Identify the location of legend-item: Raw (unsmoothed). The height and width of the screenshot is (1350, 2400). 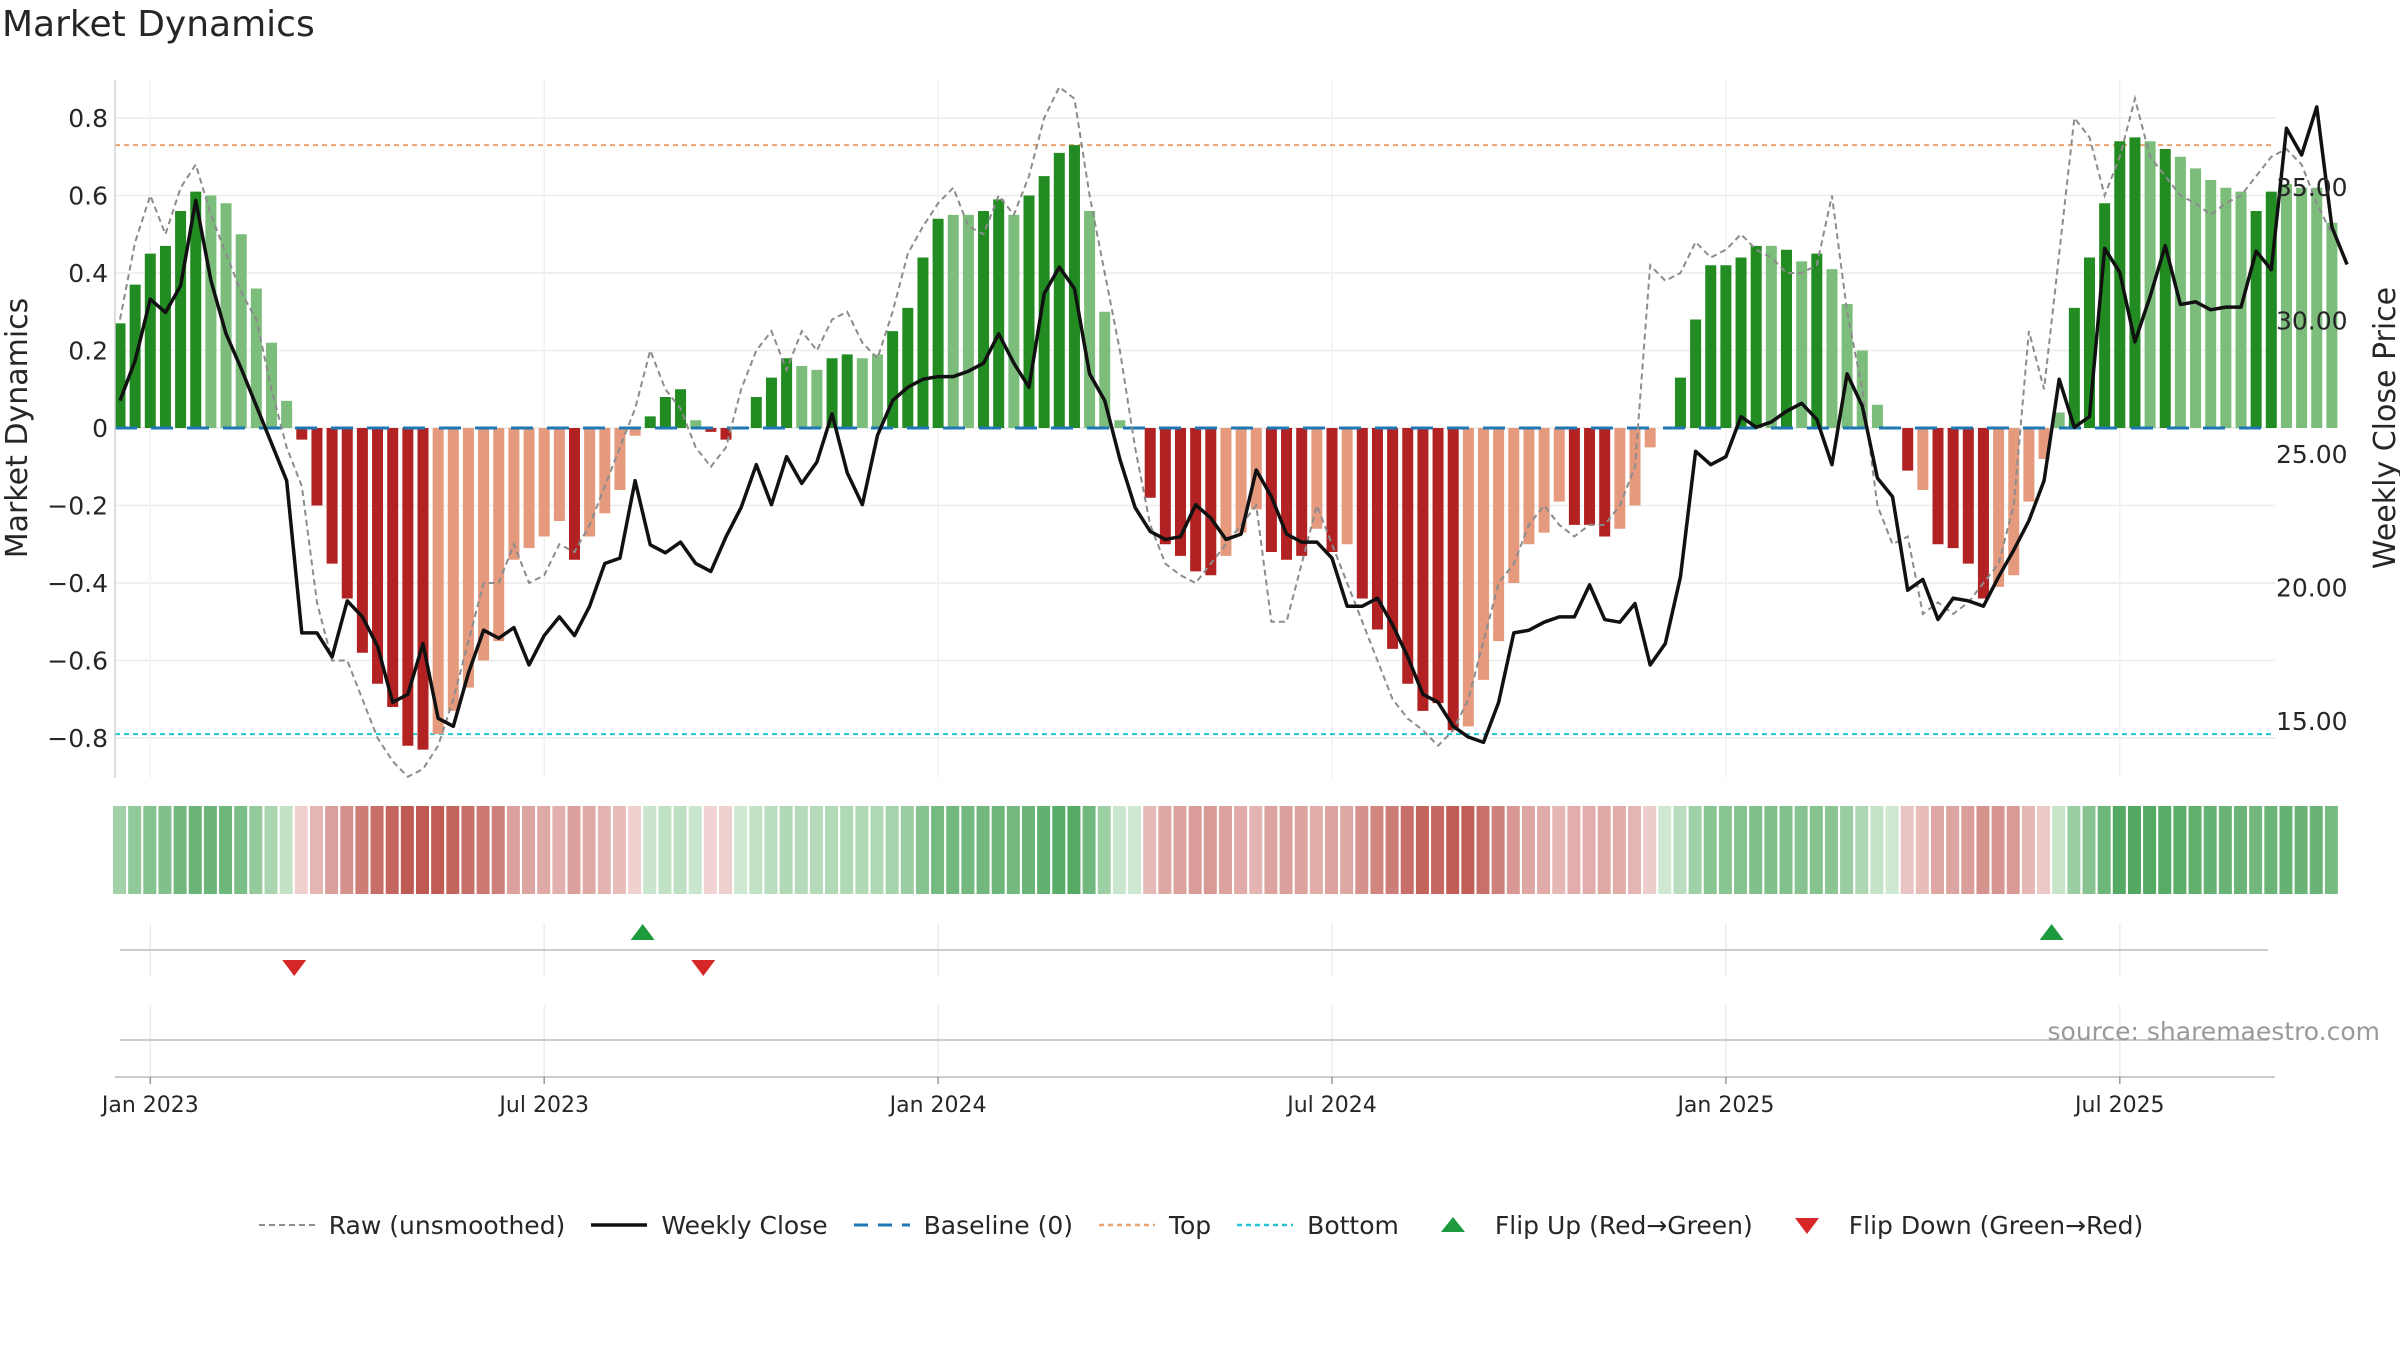
(411, 1225).